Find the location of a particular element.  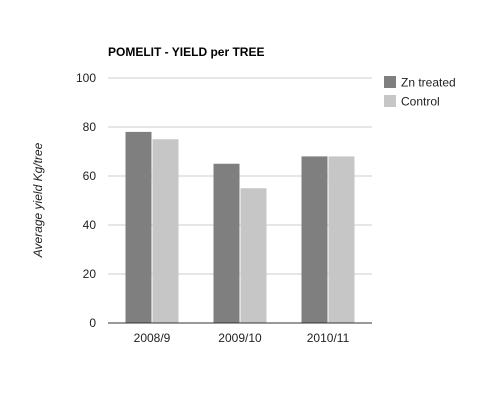

chart-title: POMELIT - YIELD per TREE is located at coordinates (186, 52).